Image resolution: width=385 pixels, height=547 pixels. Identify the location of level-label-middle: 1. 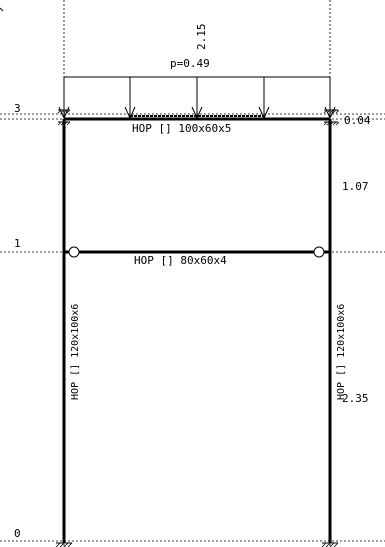
(17, 243).